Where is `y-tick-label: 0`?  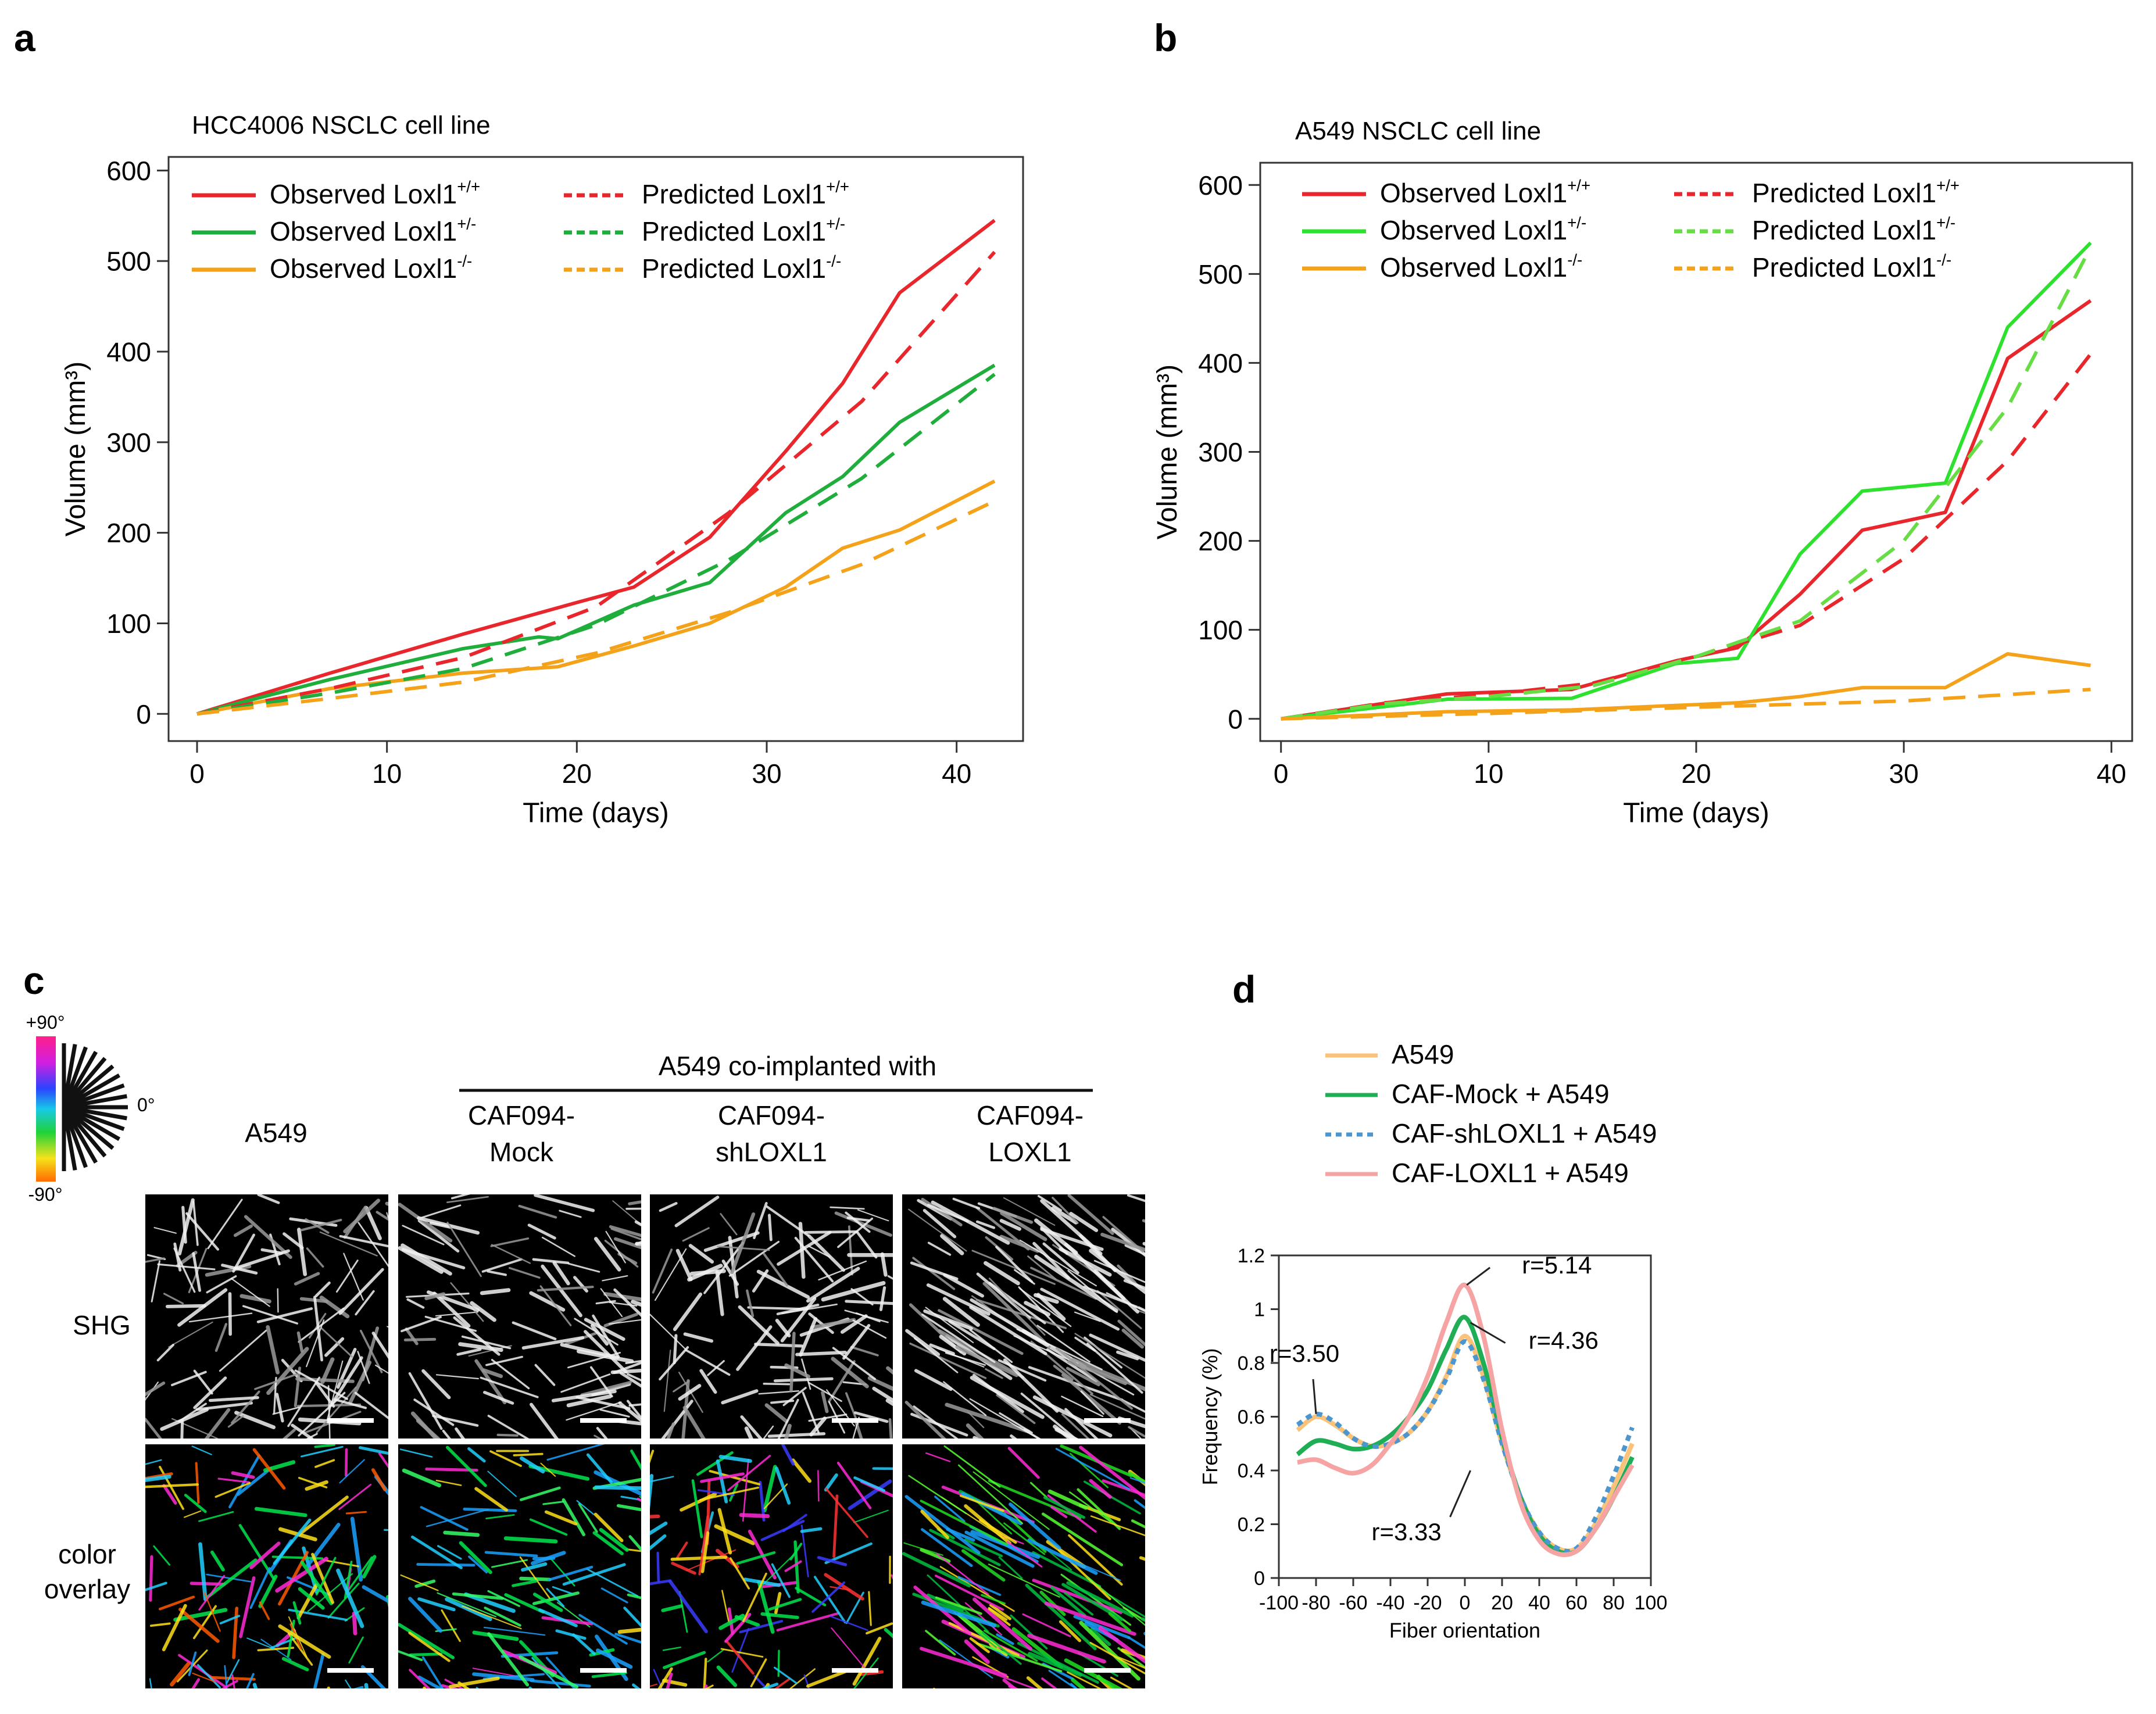
y-tick-label: 0 is located at coordinates (1259, 1579).